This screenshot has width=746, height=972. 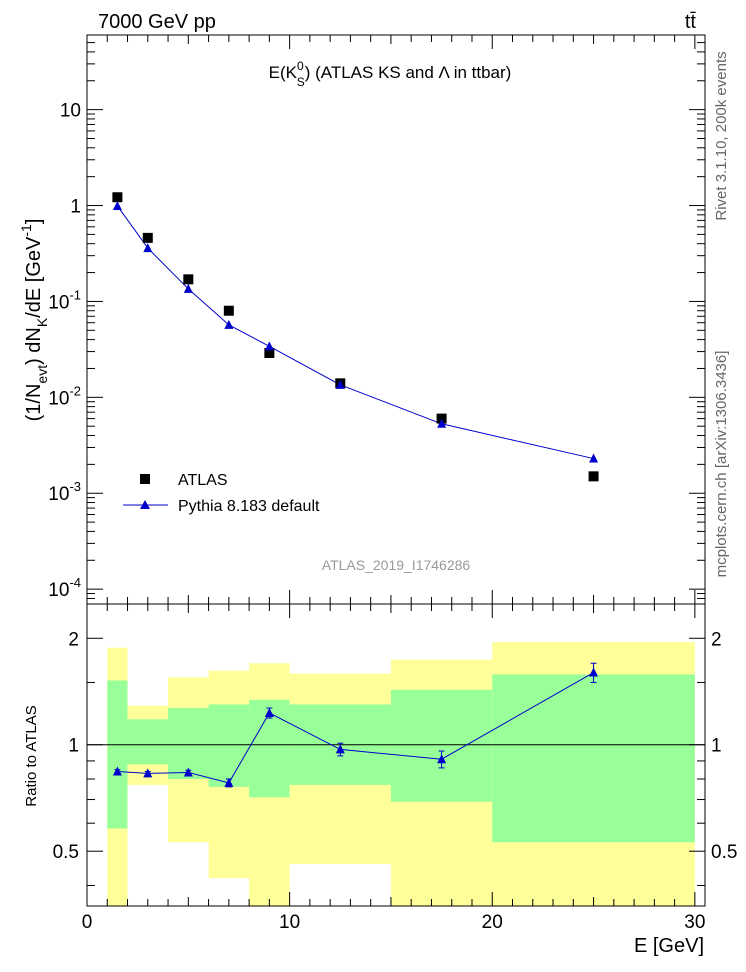 What do you see at coordinates (75, 207) in the screenshot?
I see `main-y-tick-label: 1` at bounding box center [75, 207].